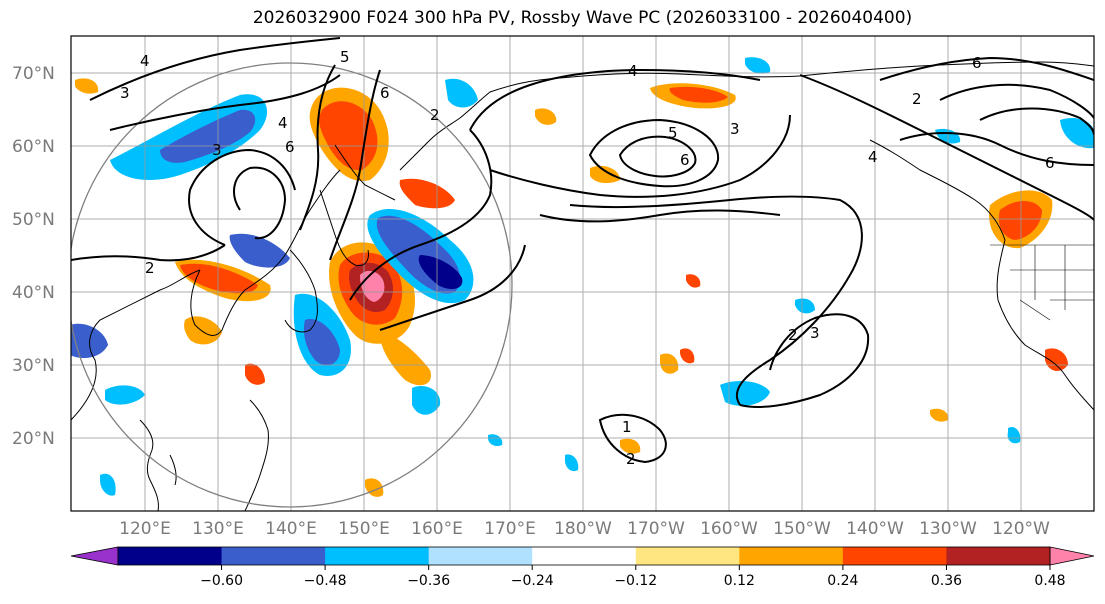 Image resolution: width=1105 pixels, height=604 pixels. I want to click on colorbar-tick-label: −0.60, so click(221, 581).